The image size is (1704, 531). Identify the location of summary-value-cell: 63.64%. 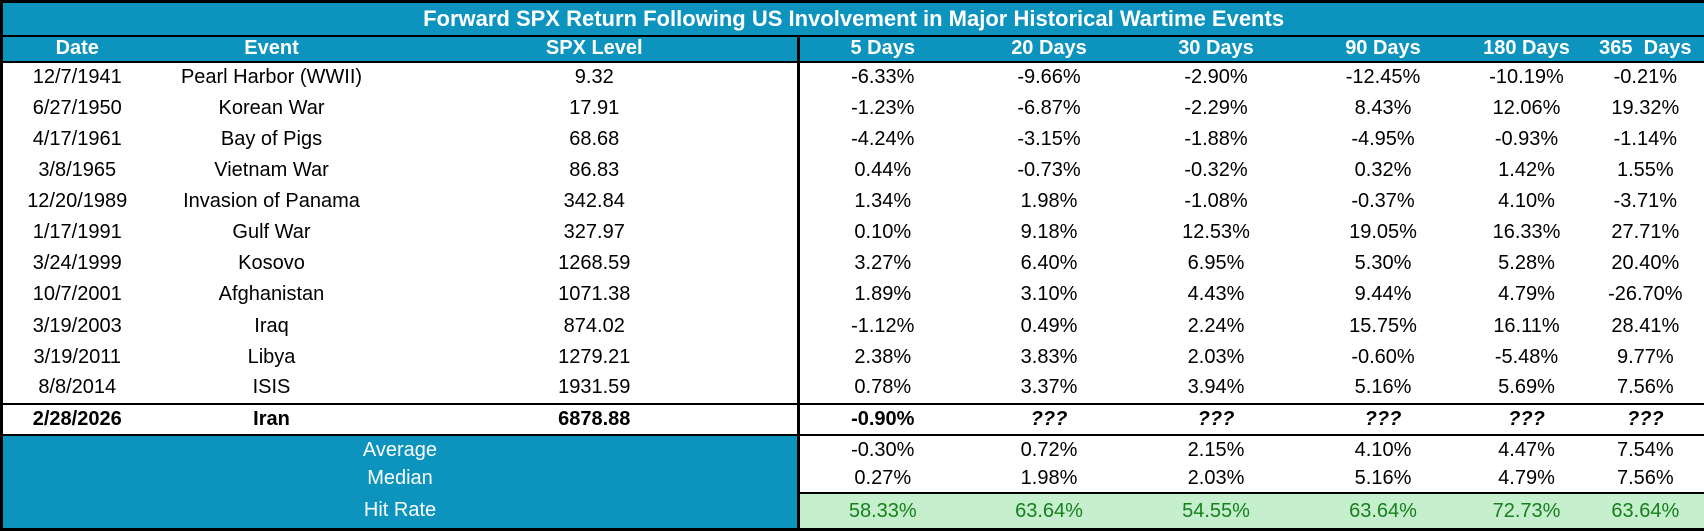
(1645, 511).